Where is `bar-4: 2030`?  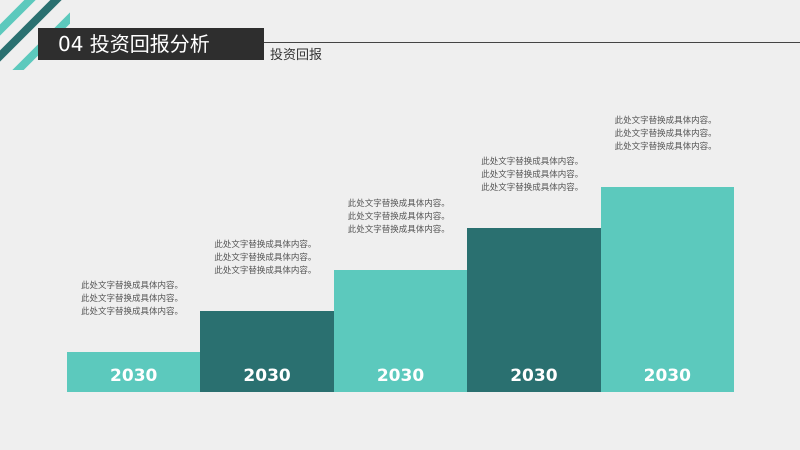 bar-4: 2030 is located at coordinates (534, 310).